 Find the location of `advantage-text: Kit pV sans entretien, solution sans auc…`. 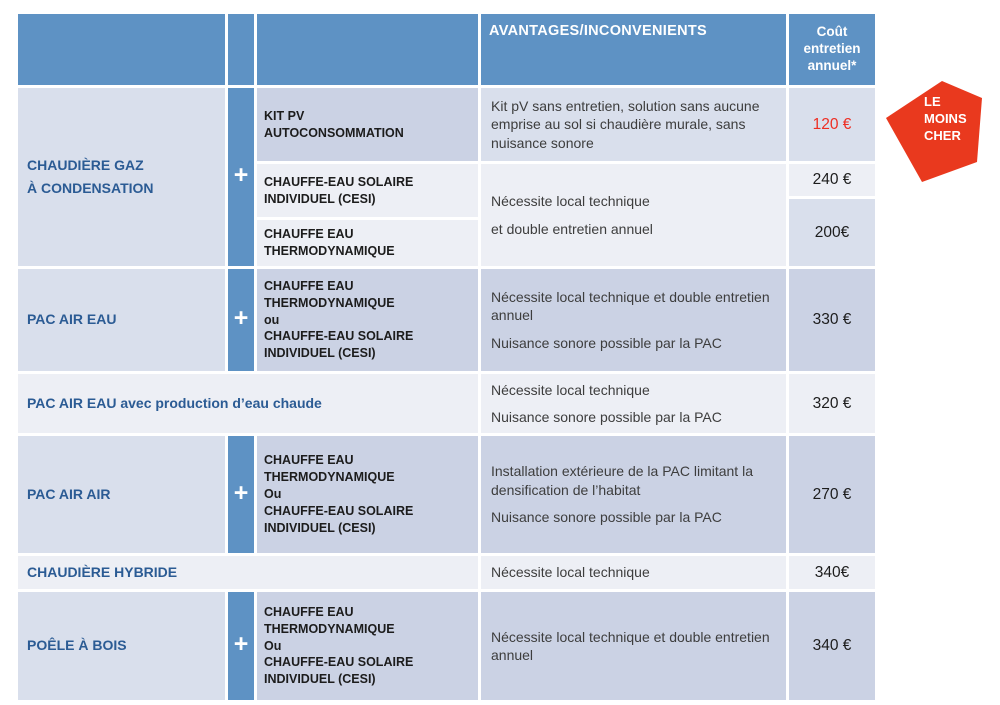

advantage-text: Kit pV sans entretien, solution sans auc… is located at coordinates (633, 124).